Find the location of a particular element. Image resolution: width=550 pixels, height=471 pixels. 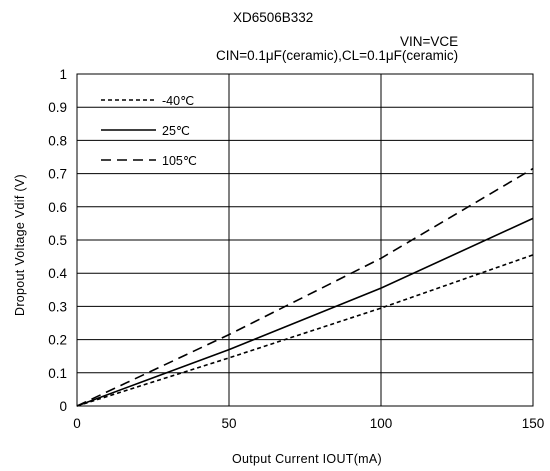

chart-title: XD6506B332 is located at coordinates (273, 17).